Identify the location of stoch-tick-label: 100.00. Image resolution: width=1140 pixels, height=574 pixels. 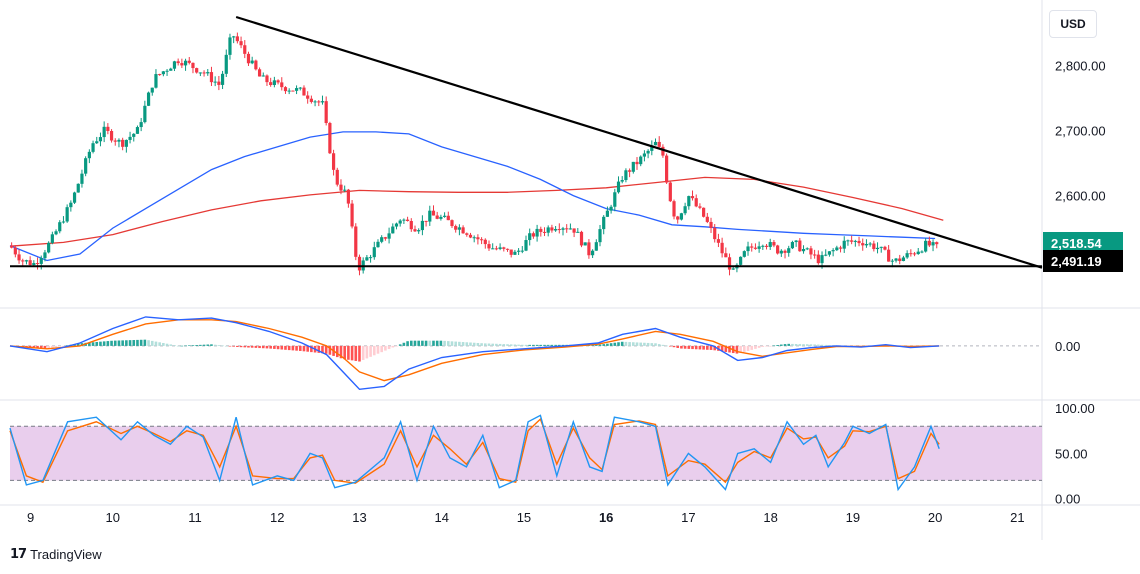
(1075, 408).